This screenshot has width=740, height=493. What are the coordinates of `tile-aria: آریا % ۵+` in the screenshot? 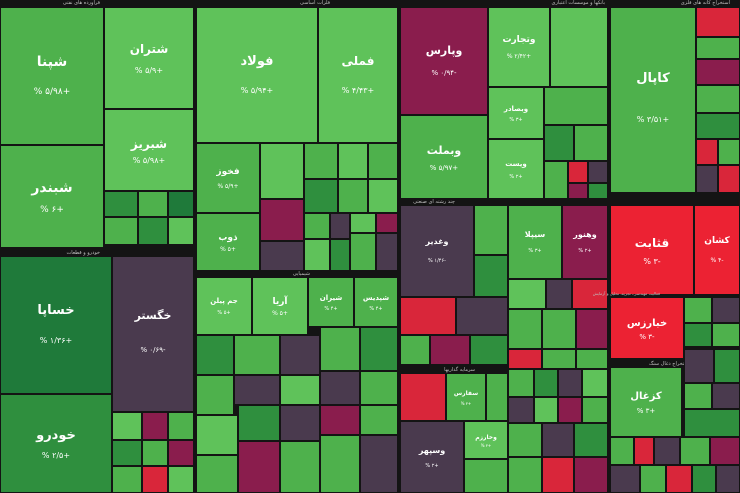 It's located at (280, 306).